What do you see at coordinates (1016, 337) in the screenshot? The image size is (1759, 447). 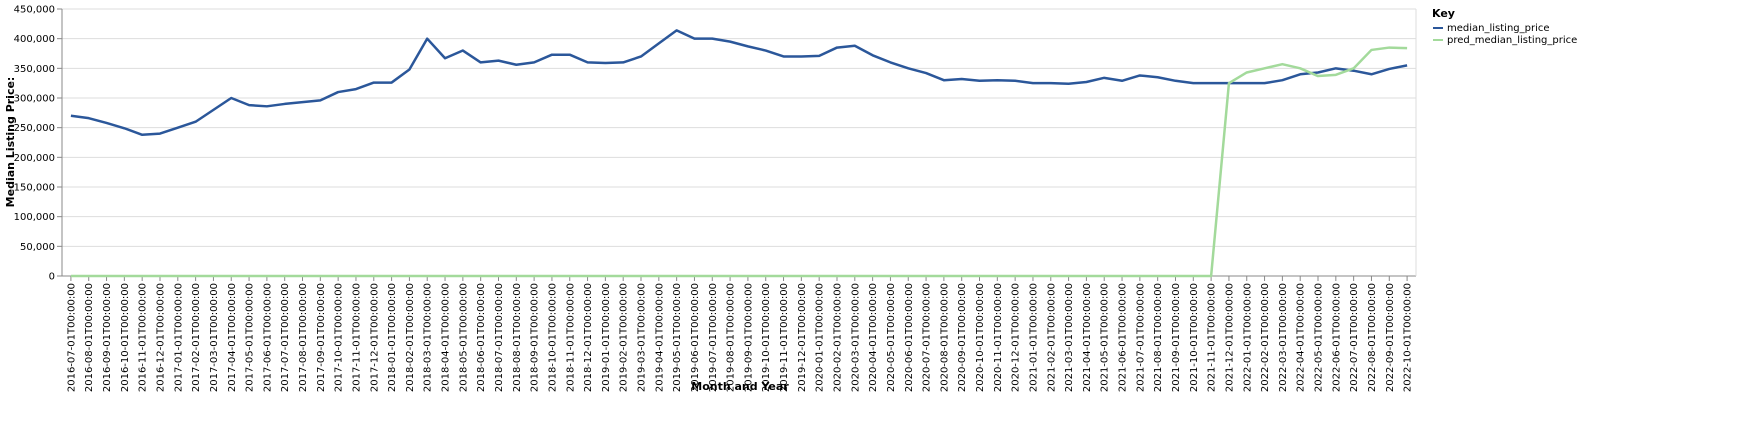 I see `x-tick-label: 2020-12-01T00:00:00` at bounding box center [1016, 337].